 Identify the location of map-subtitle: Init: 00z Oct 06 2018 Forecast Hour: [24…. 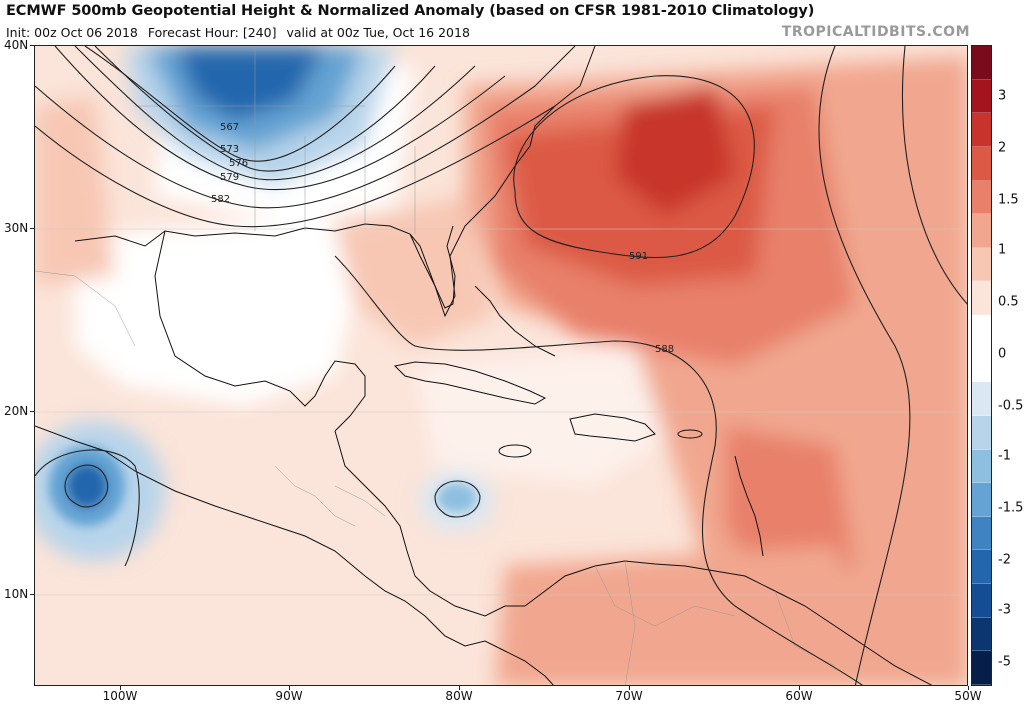
(238, 32).